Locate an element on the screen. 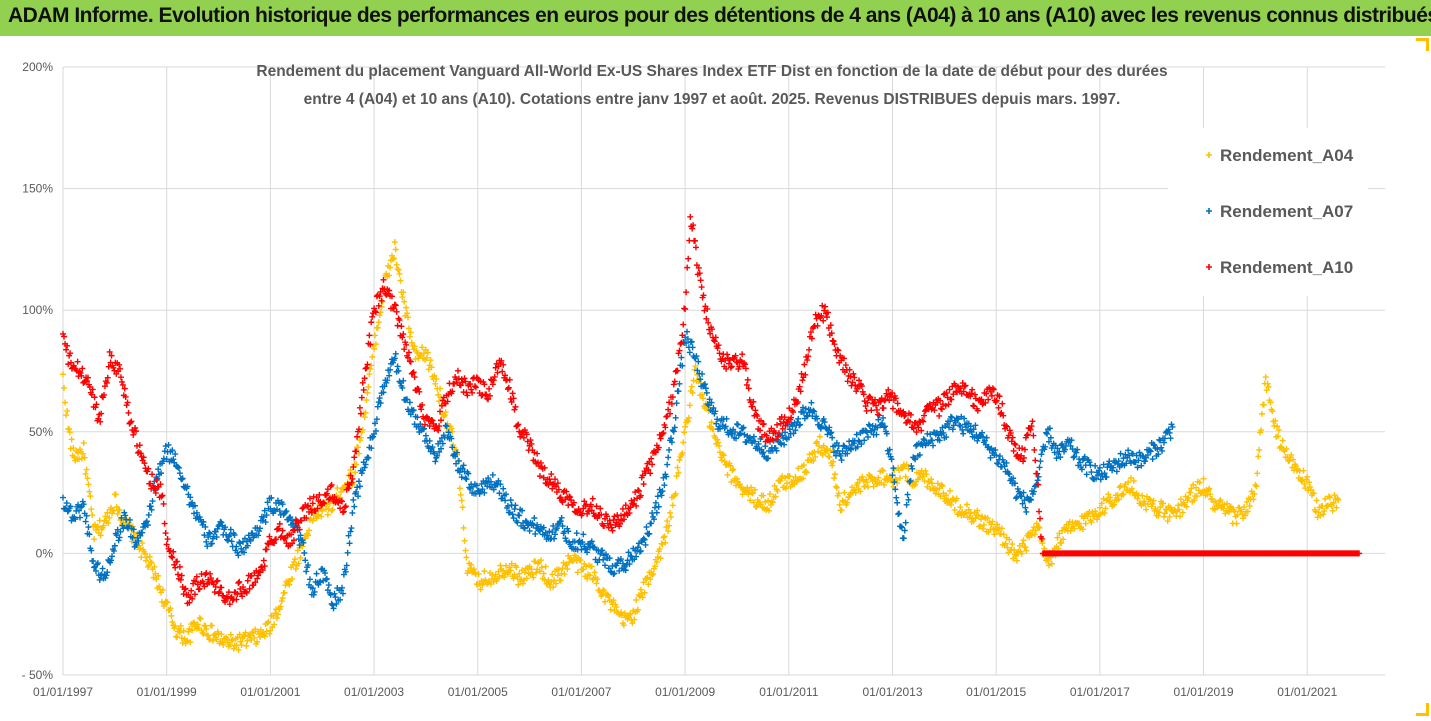  x-tick-label: 01/01/1999 is located at coordinates (167, 692).